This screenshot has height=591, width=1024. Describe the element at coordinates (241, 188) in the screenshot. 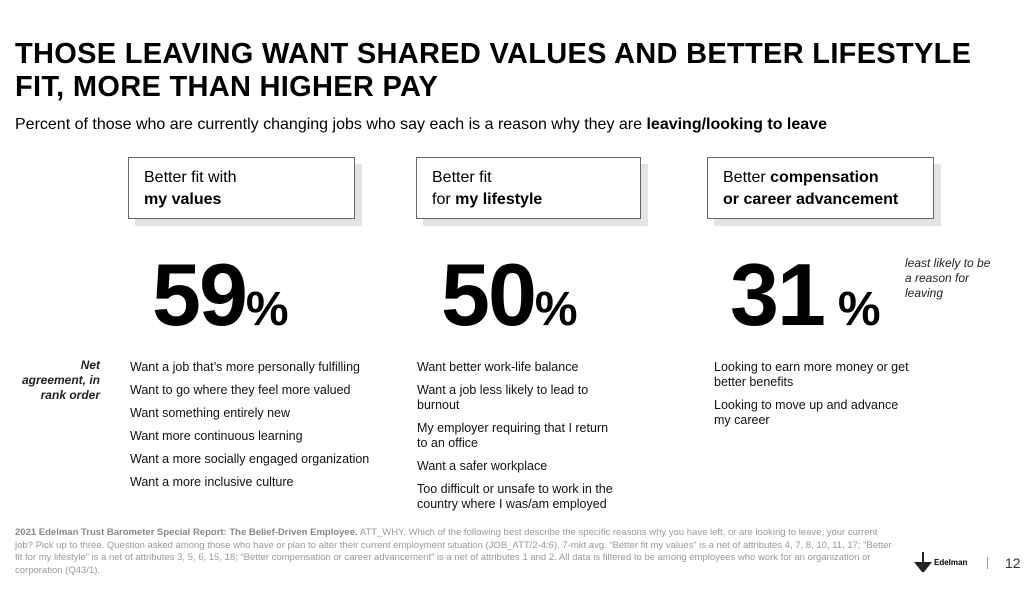

I see `category-box-values: Better fit with my values` at that location.